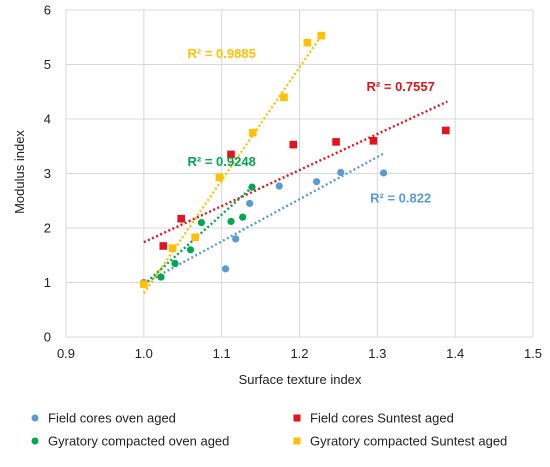  I want to click on legend-label: Gyratory compacted Suntest aged, so click(408, 441).